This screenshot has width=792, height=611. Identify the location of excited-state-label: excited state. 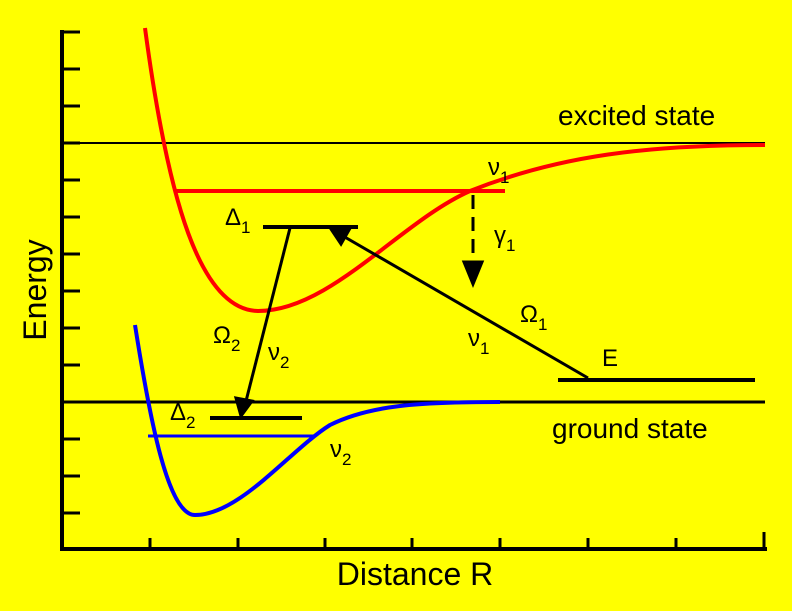
(636, 115).